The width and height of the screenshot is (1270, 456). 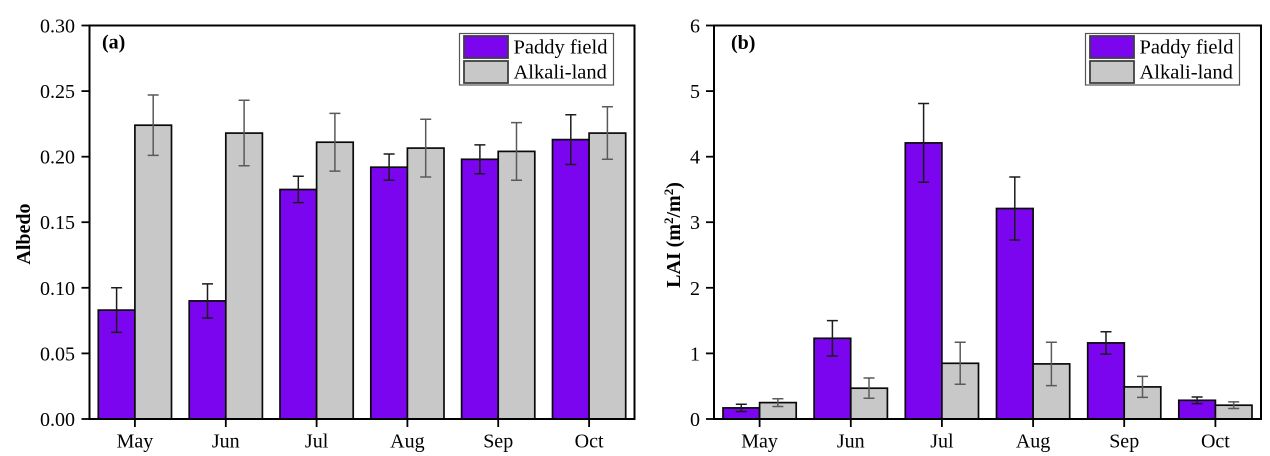 What do you see at coordinates (695, 158) in the screenshot?
I see `svg-text: 4` at bounding box center [695, 158].